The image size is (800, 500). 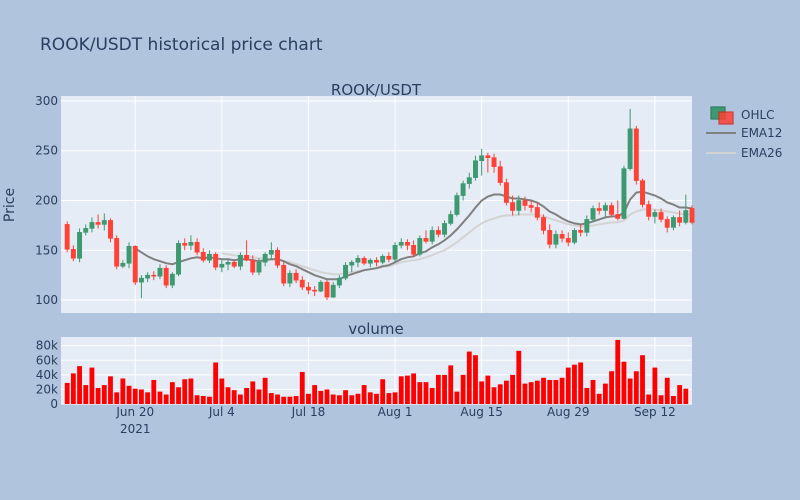 What do you see at coordinates (10, 205) in the screenshot?
I see `y-axis-title: Price` at bounding box center [10, 205].